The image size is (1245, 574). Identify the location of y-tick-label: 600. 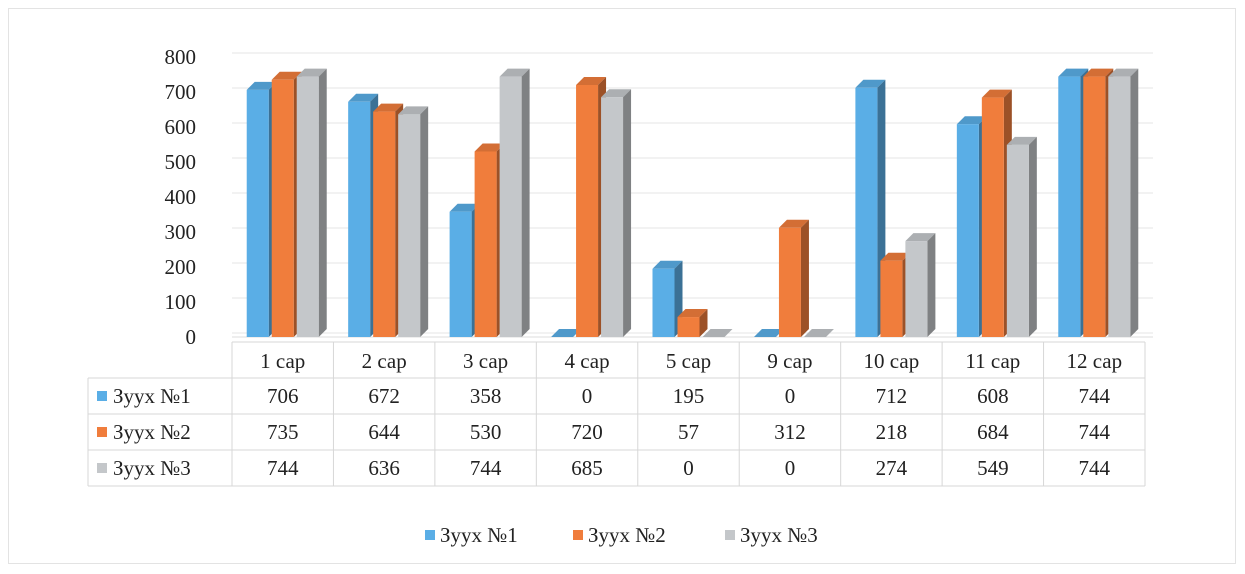
(181, 127).